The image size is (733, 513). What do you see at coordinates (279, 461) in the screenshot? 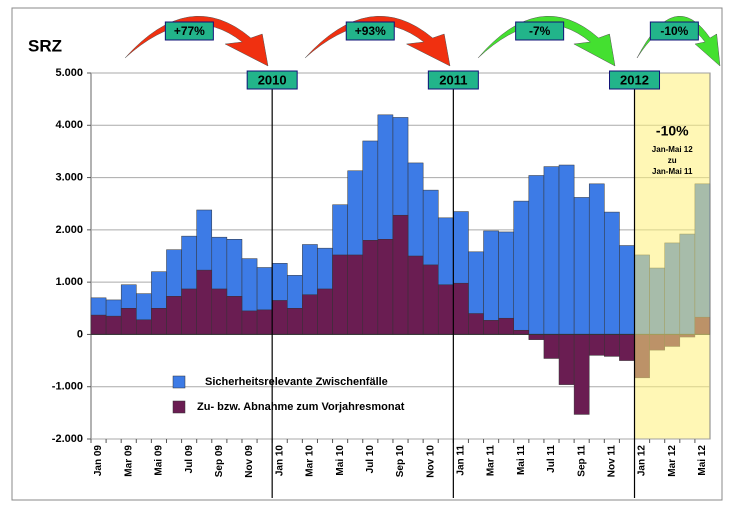
I see `x-tick-label: Jan 10` at bounding box center [279, 461].